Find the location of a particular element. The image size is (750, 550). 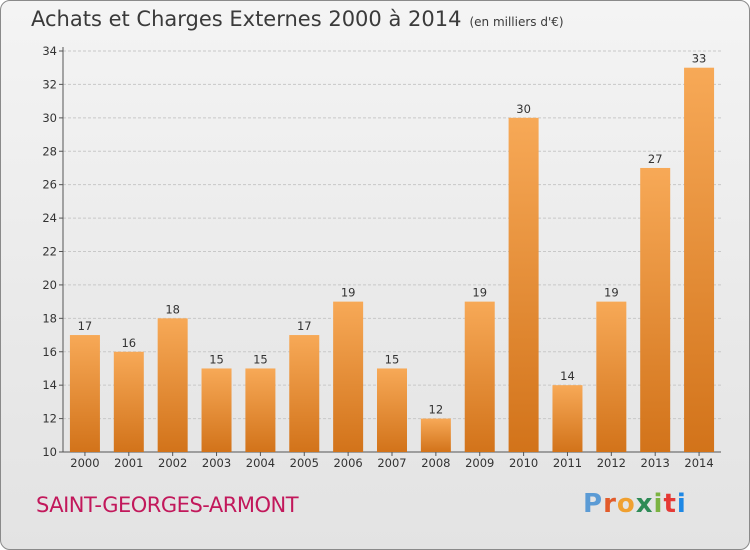

logo-letter: r is located at coordinates (610, 504).